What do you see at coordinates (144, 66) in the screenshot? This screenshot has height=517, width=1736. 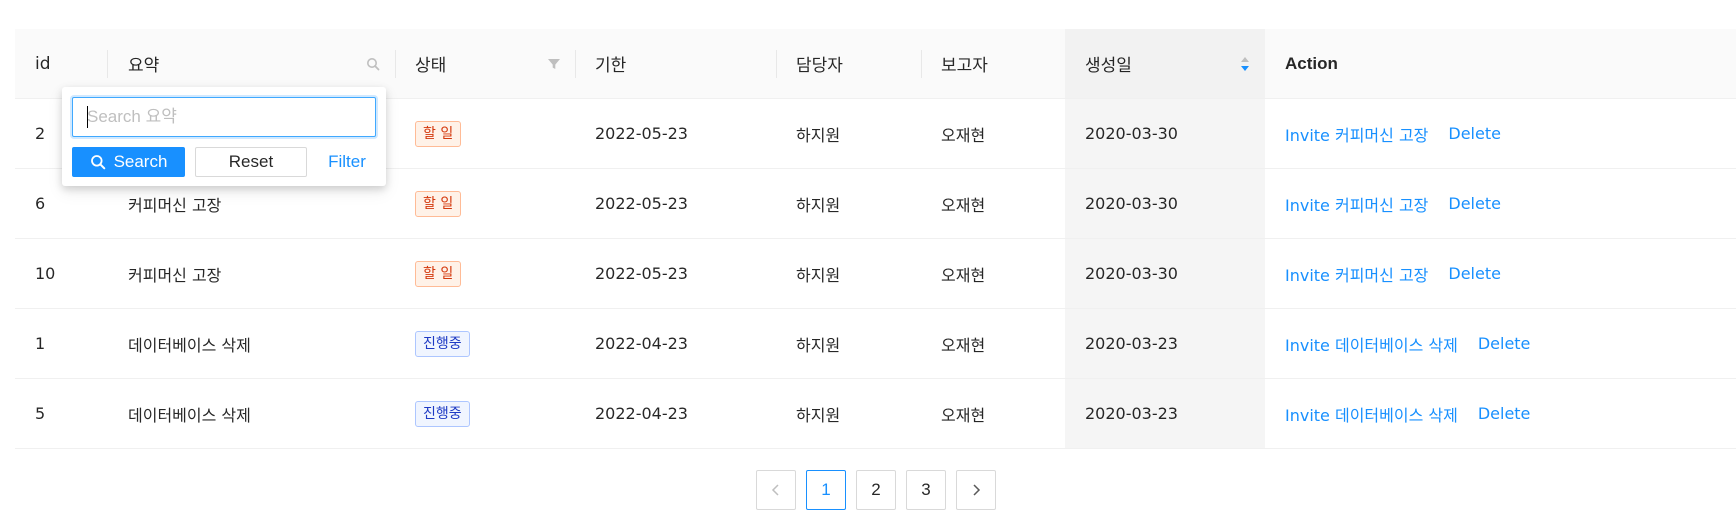 I see `header-summary: 요약` at bounding box center [144, 66].